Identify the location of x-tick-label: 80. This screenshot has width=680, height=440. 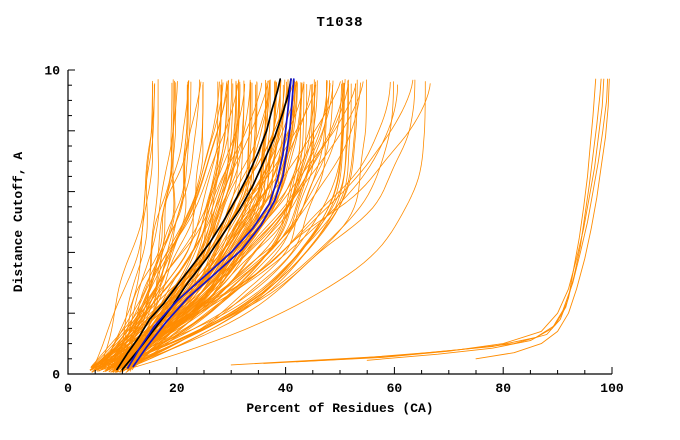
(503, 388).